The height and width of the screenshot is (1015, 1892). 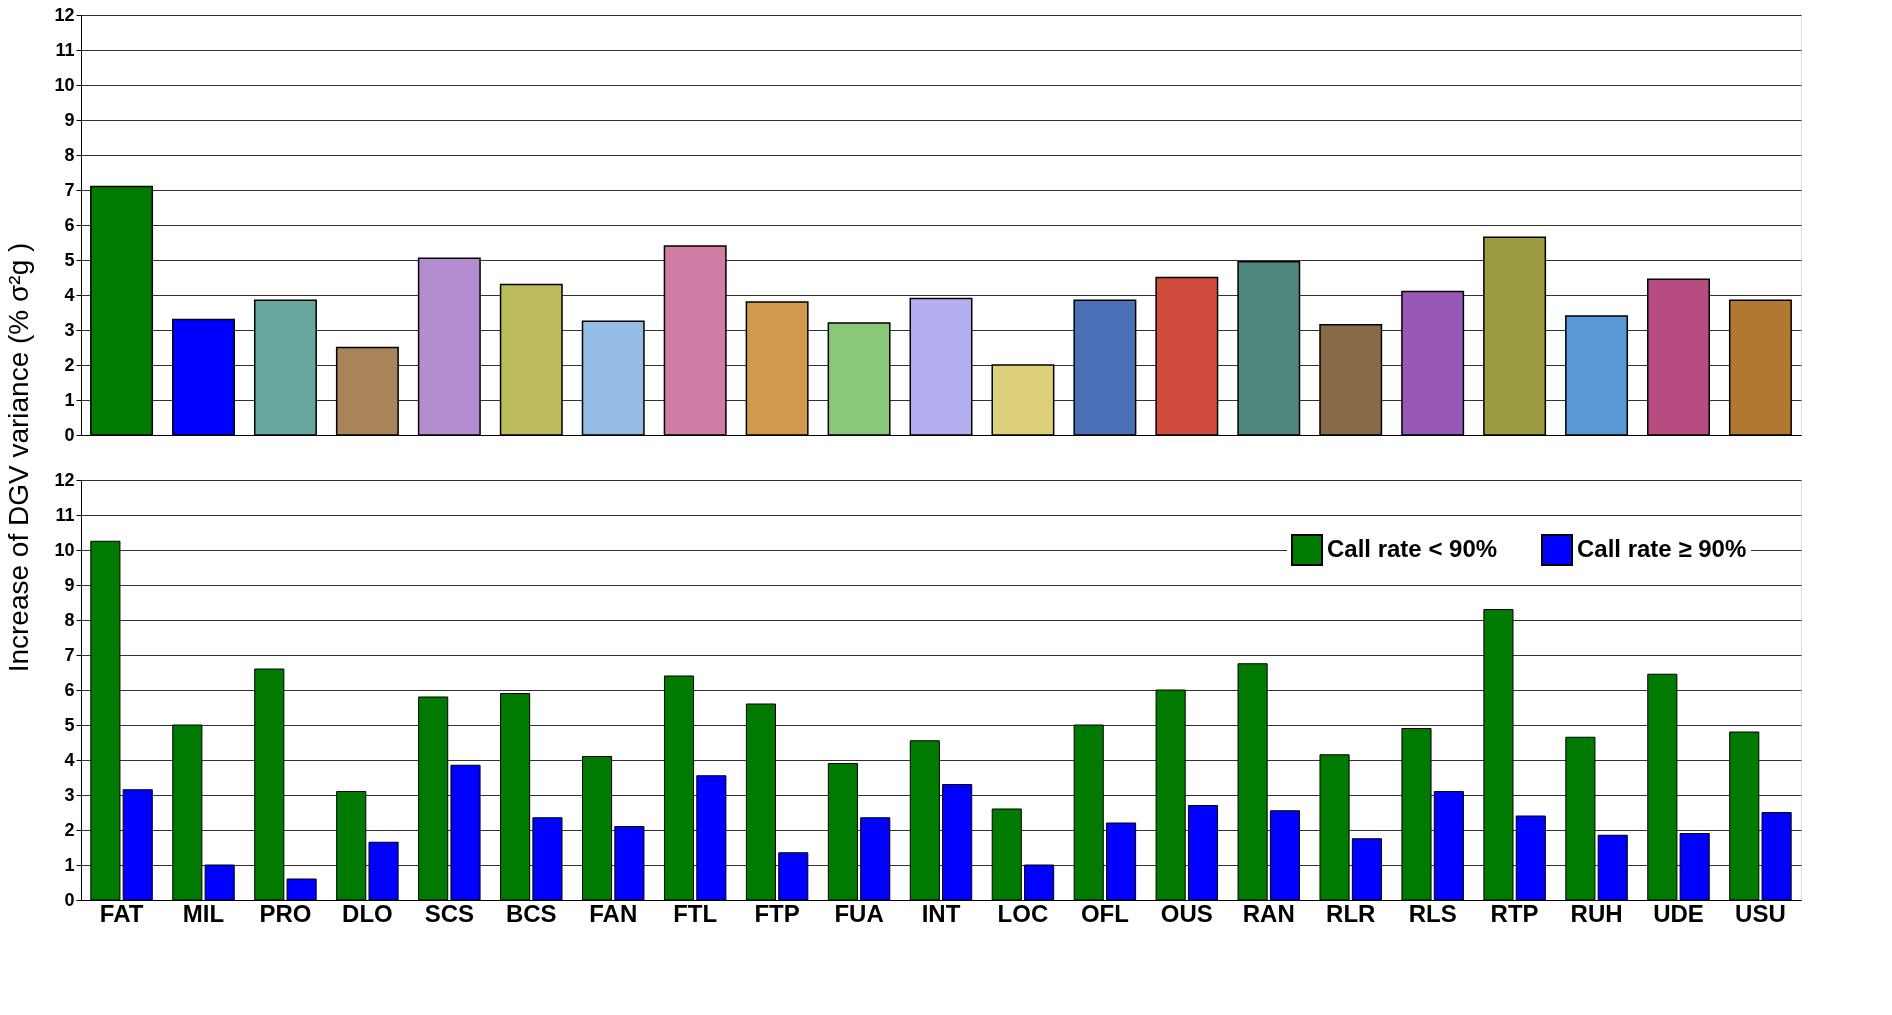 I want to click on x-tick-label: RLS, so click(x=1432, y=913).